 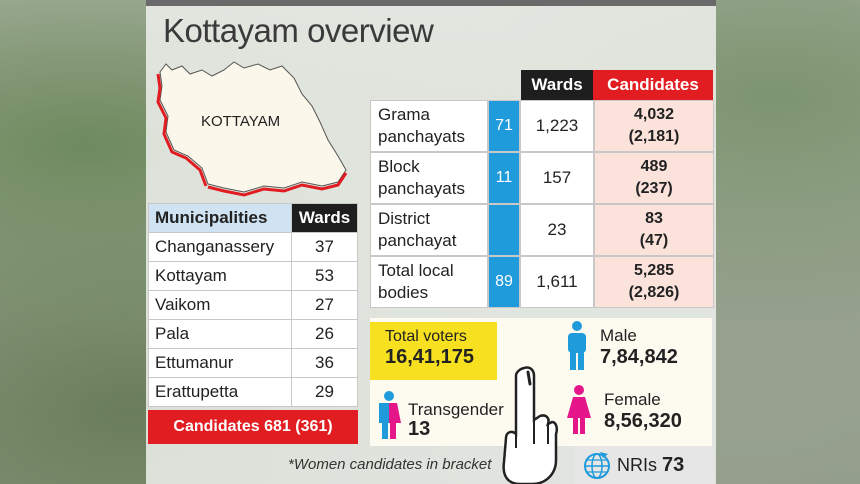 What do you see at coordinates (429, 230) in the screenshot?
I see `lb-name: District panchayat` at bounding box center [429, 230].